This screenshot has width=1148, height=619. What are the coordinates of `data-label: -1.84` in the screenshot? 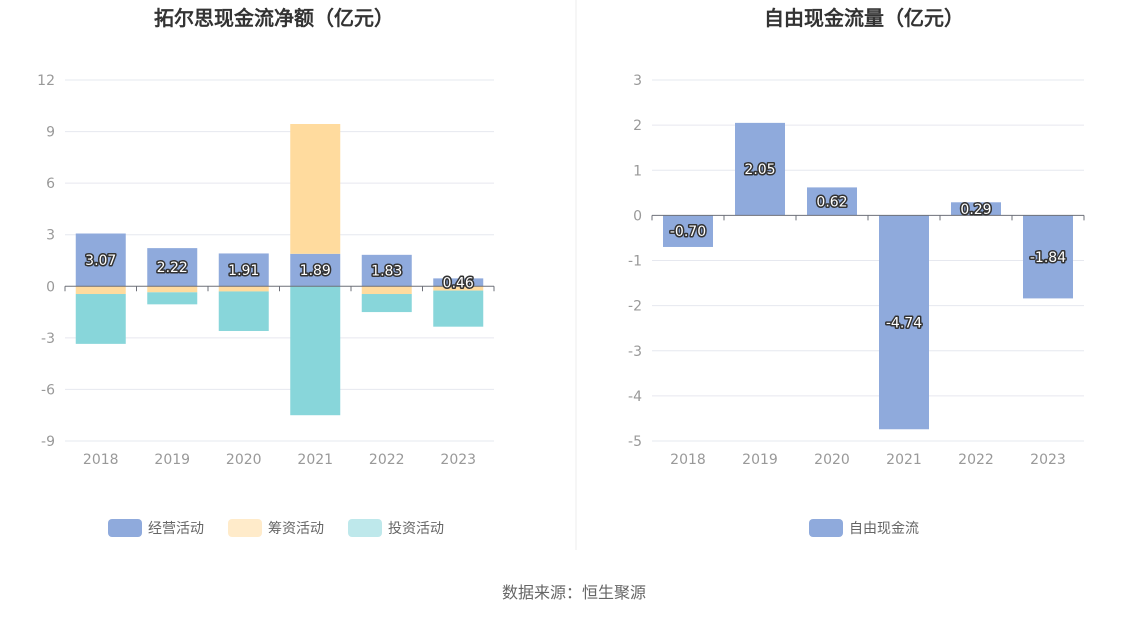 It's located at (1048, 258).